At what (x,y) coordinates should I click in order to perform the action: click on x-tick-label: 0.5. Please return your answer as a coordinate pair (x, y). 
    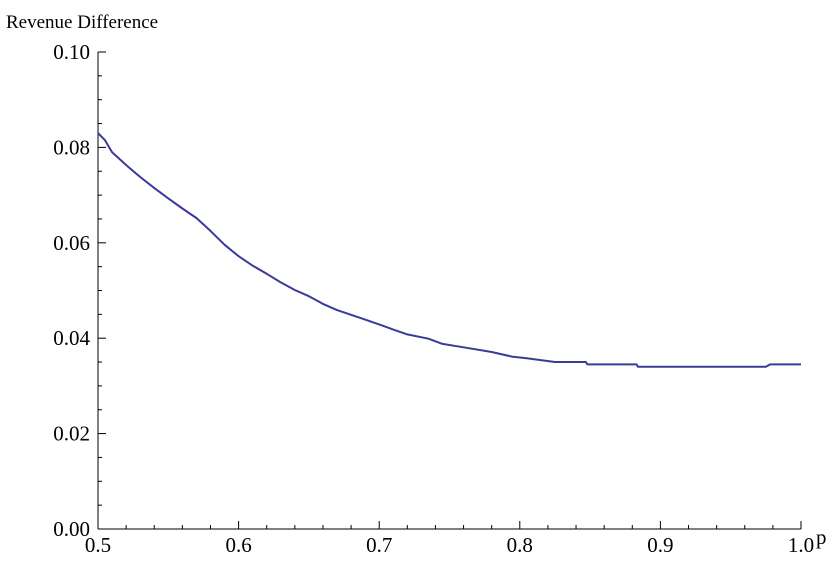
    Looking at the image, I should click on (98, 545).